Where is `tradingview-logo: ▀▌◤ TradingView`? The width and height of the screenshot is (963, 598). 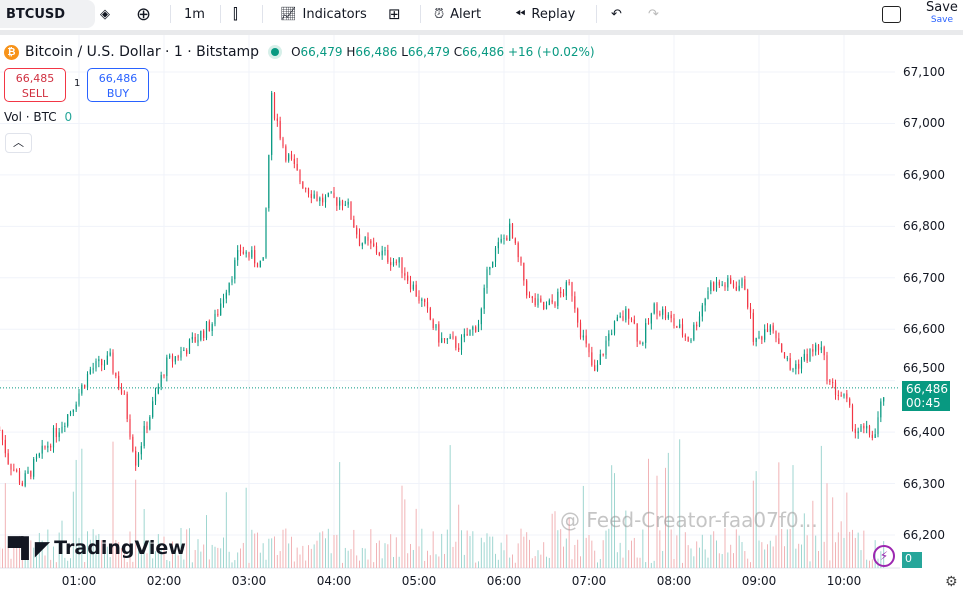 tradingview-logo: ▀▌◤ TradingView is located at coordinates (97, 548).